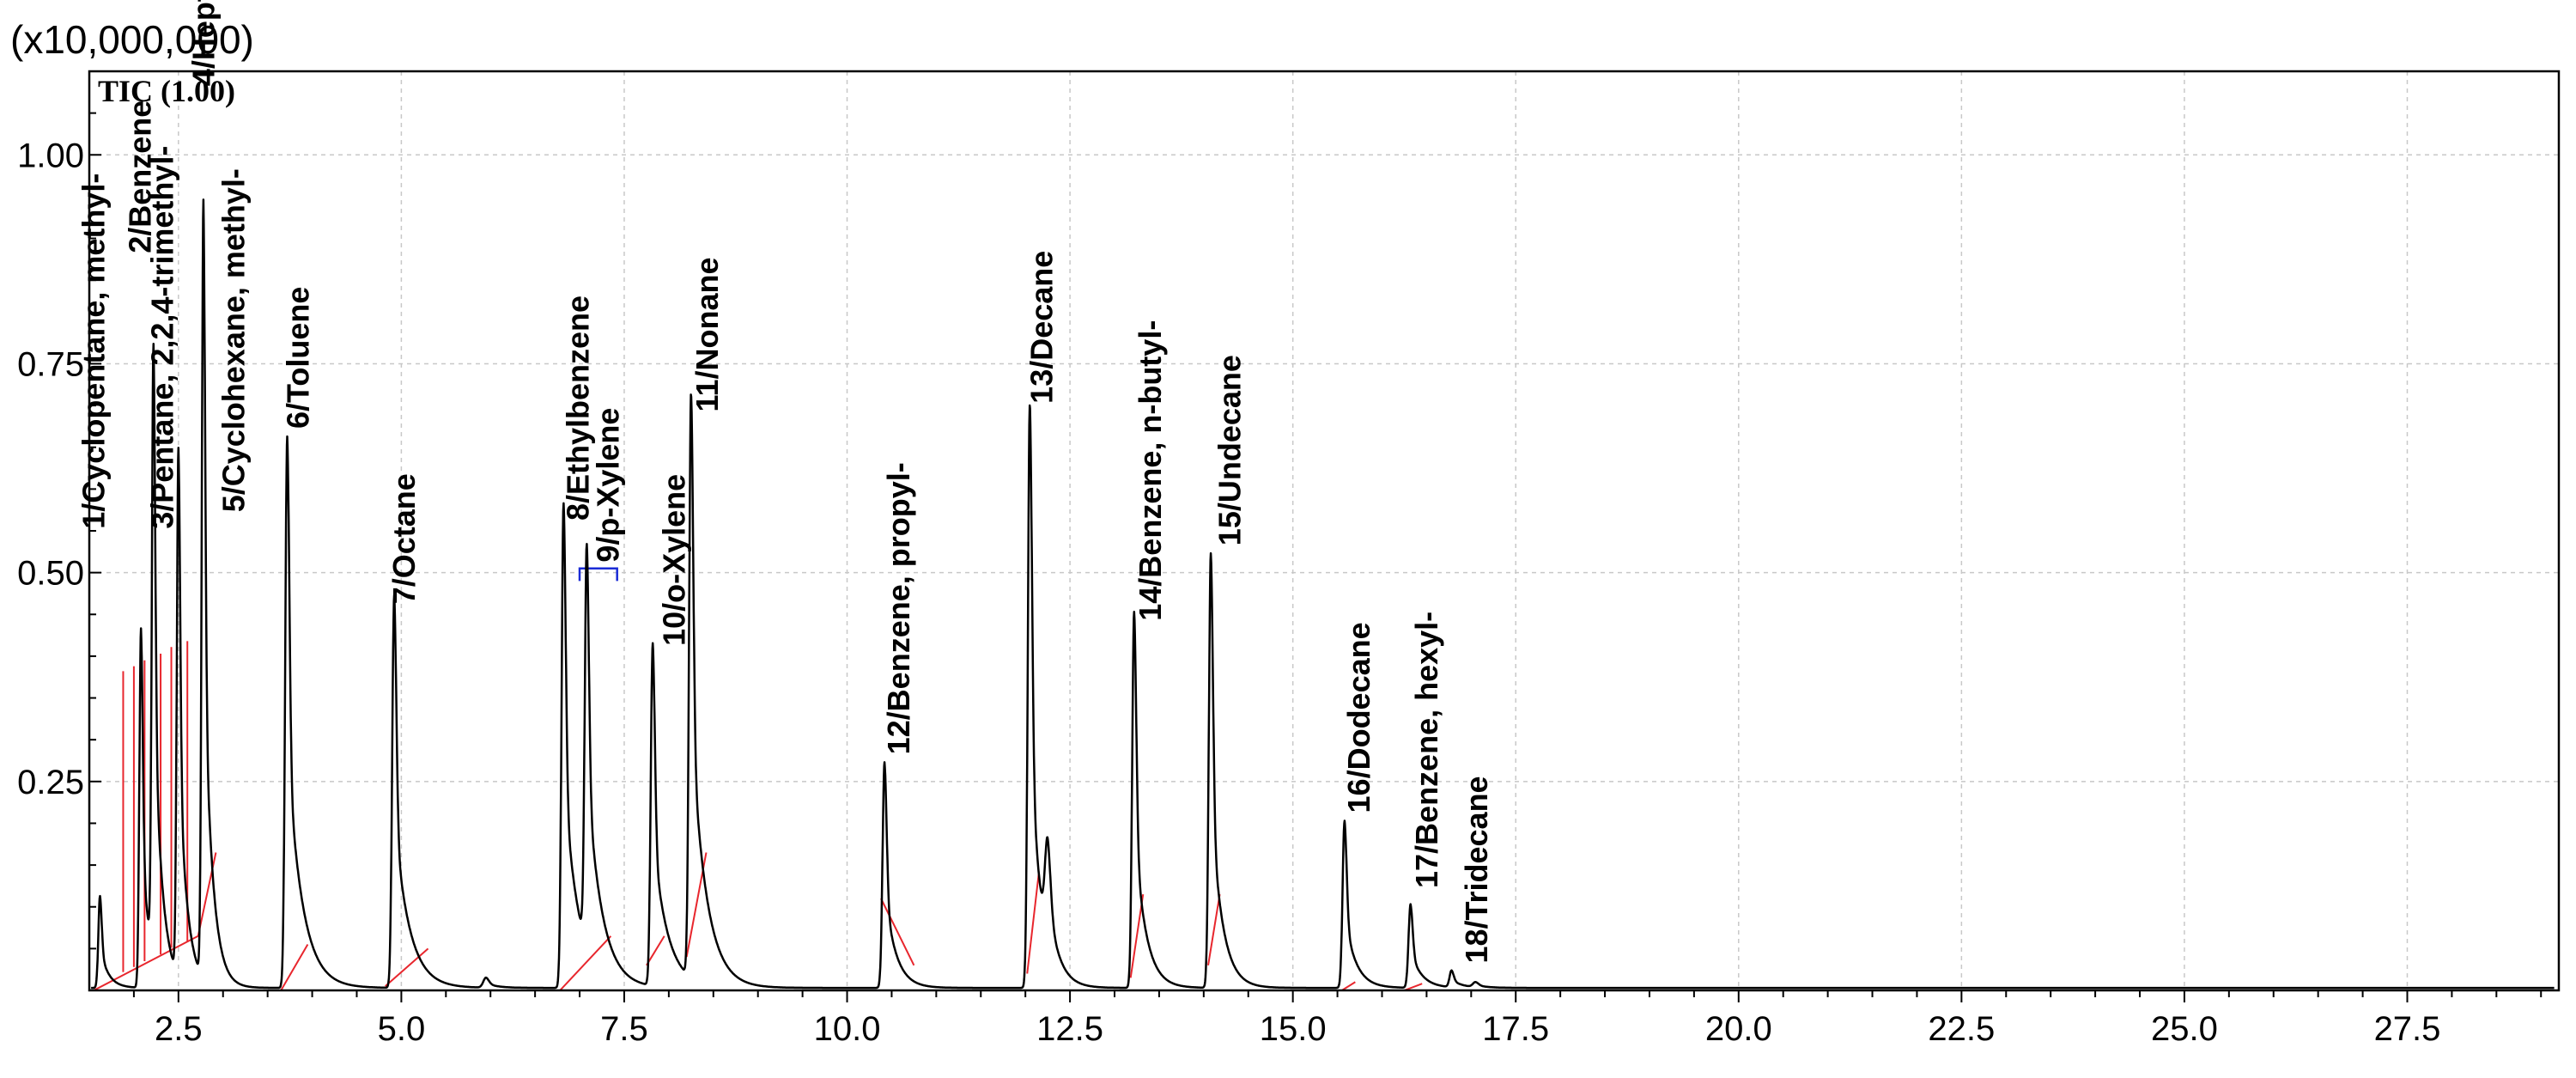 This screenshot has width=2576, height=1078. Describe the element at coordinates (402, 1029) in the screenshot. I see `x-tick-label: 5.0` at that location.